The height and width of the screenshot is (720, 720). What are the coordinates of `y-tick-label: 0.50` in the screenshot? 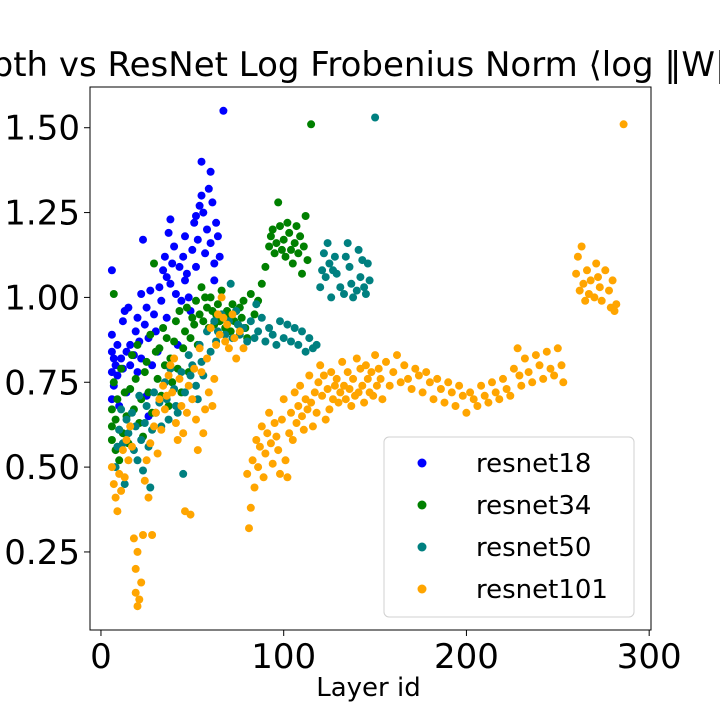 It's located at (42, 468).